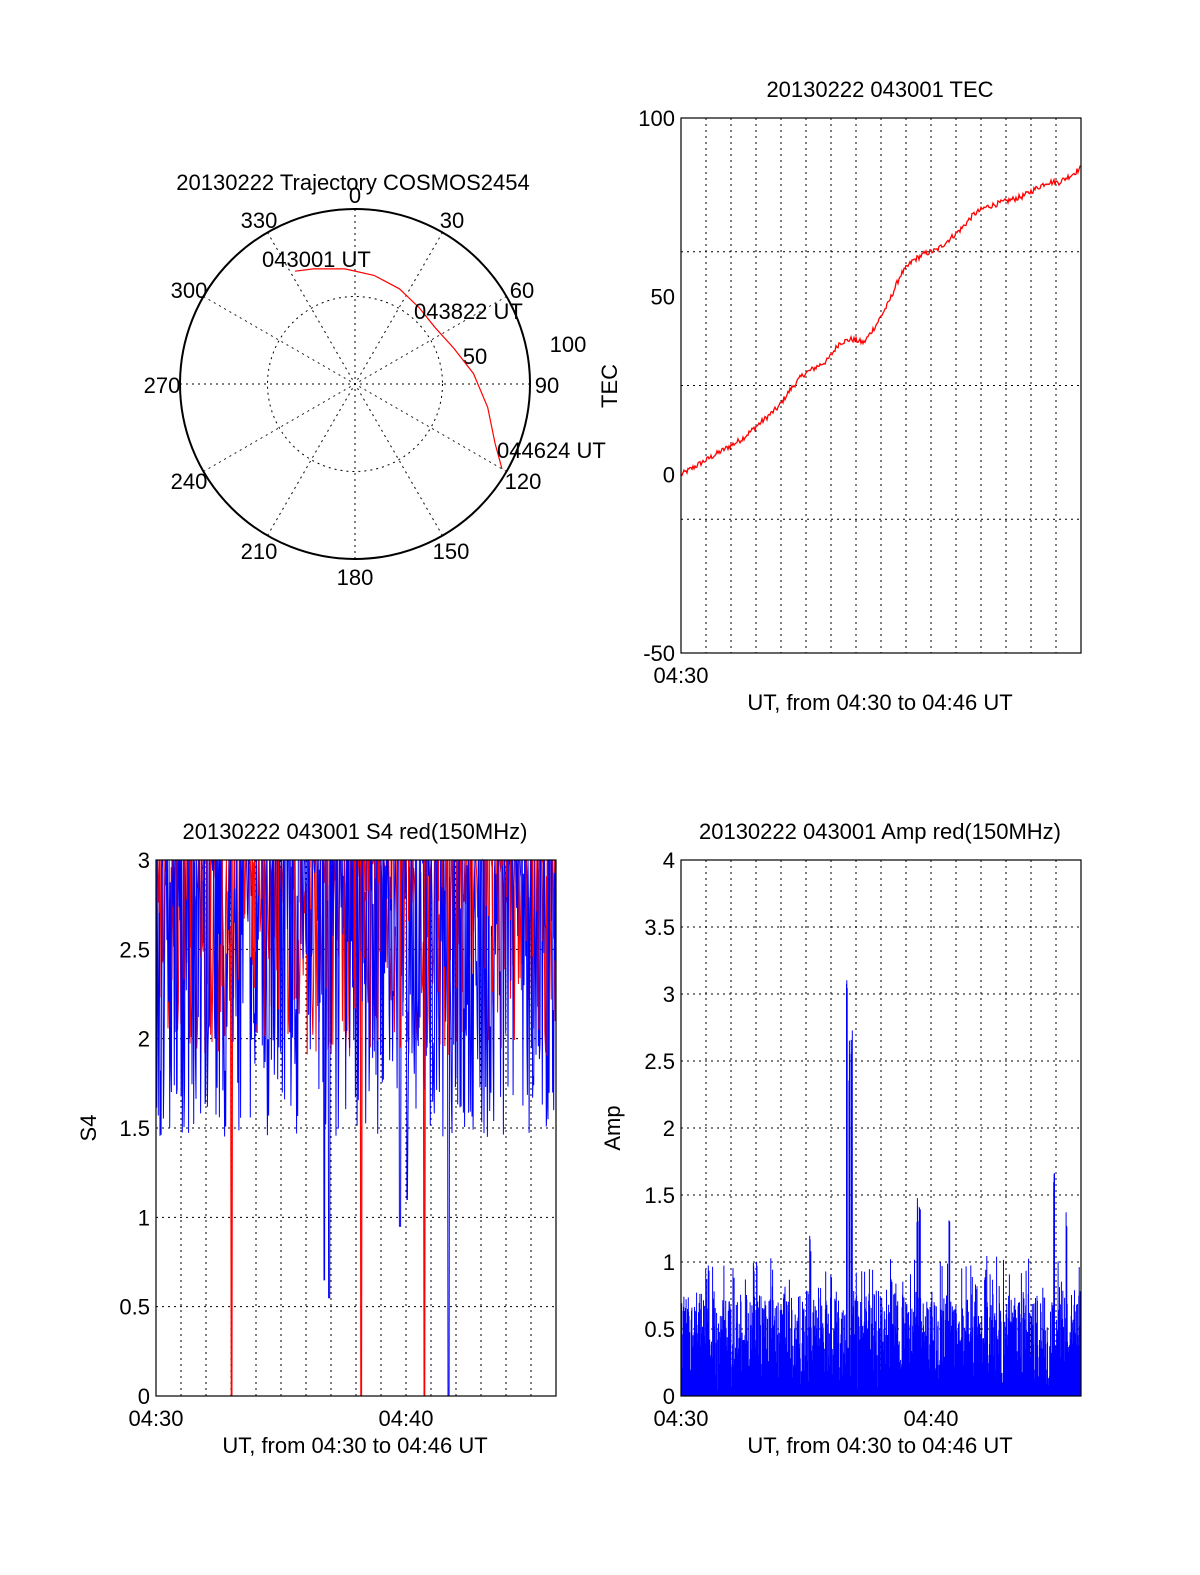 The width and height of the screenshot is (1200, 1575). I want to click on tec-x-tick-0430: 04:30, so click(680, 675).